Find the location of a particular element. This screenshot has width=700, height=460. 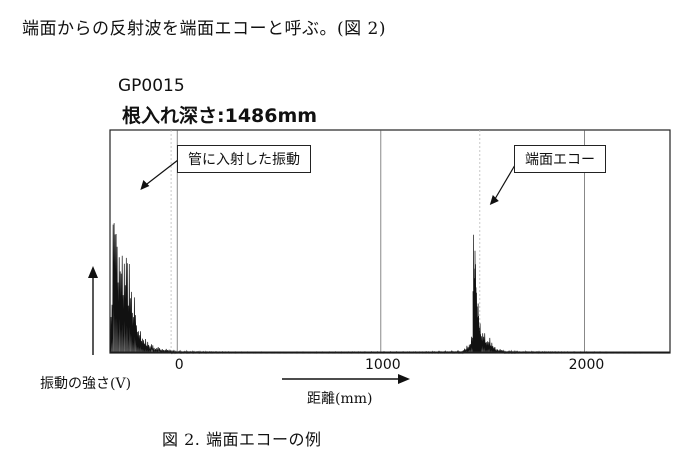

leader-incident is located at coordinates (161, 173).